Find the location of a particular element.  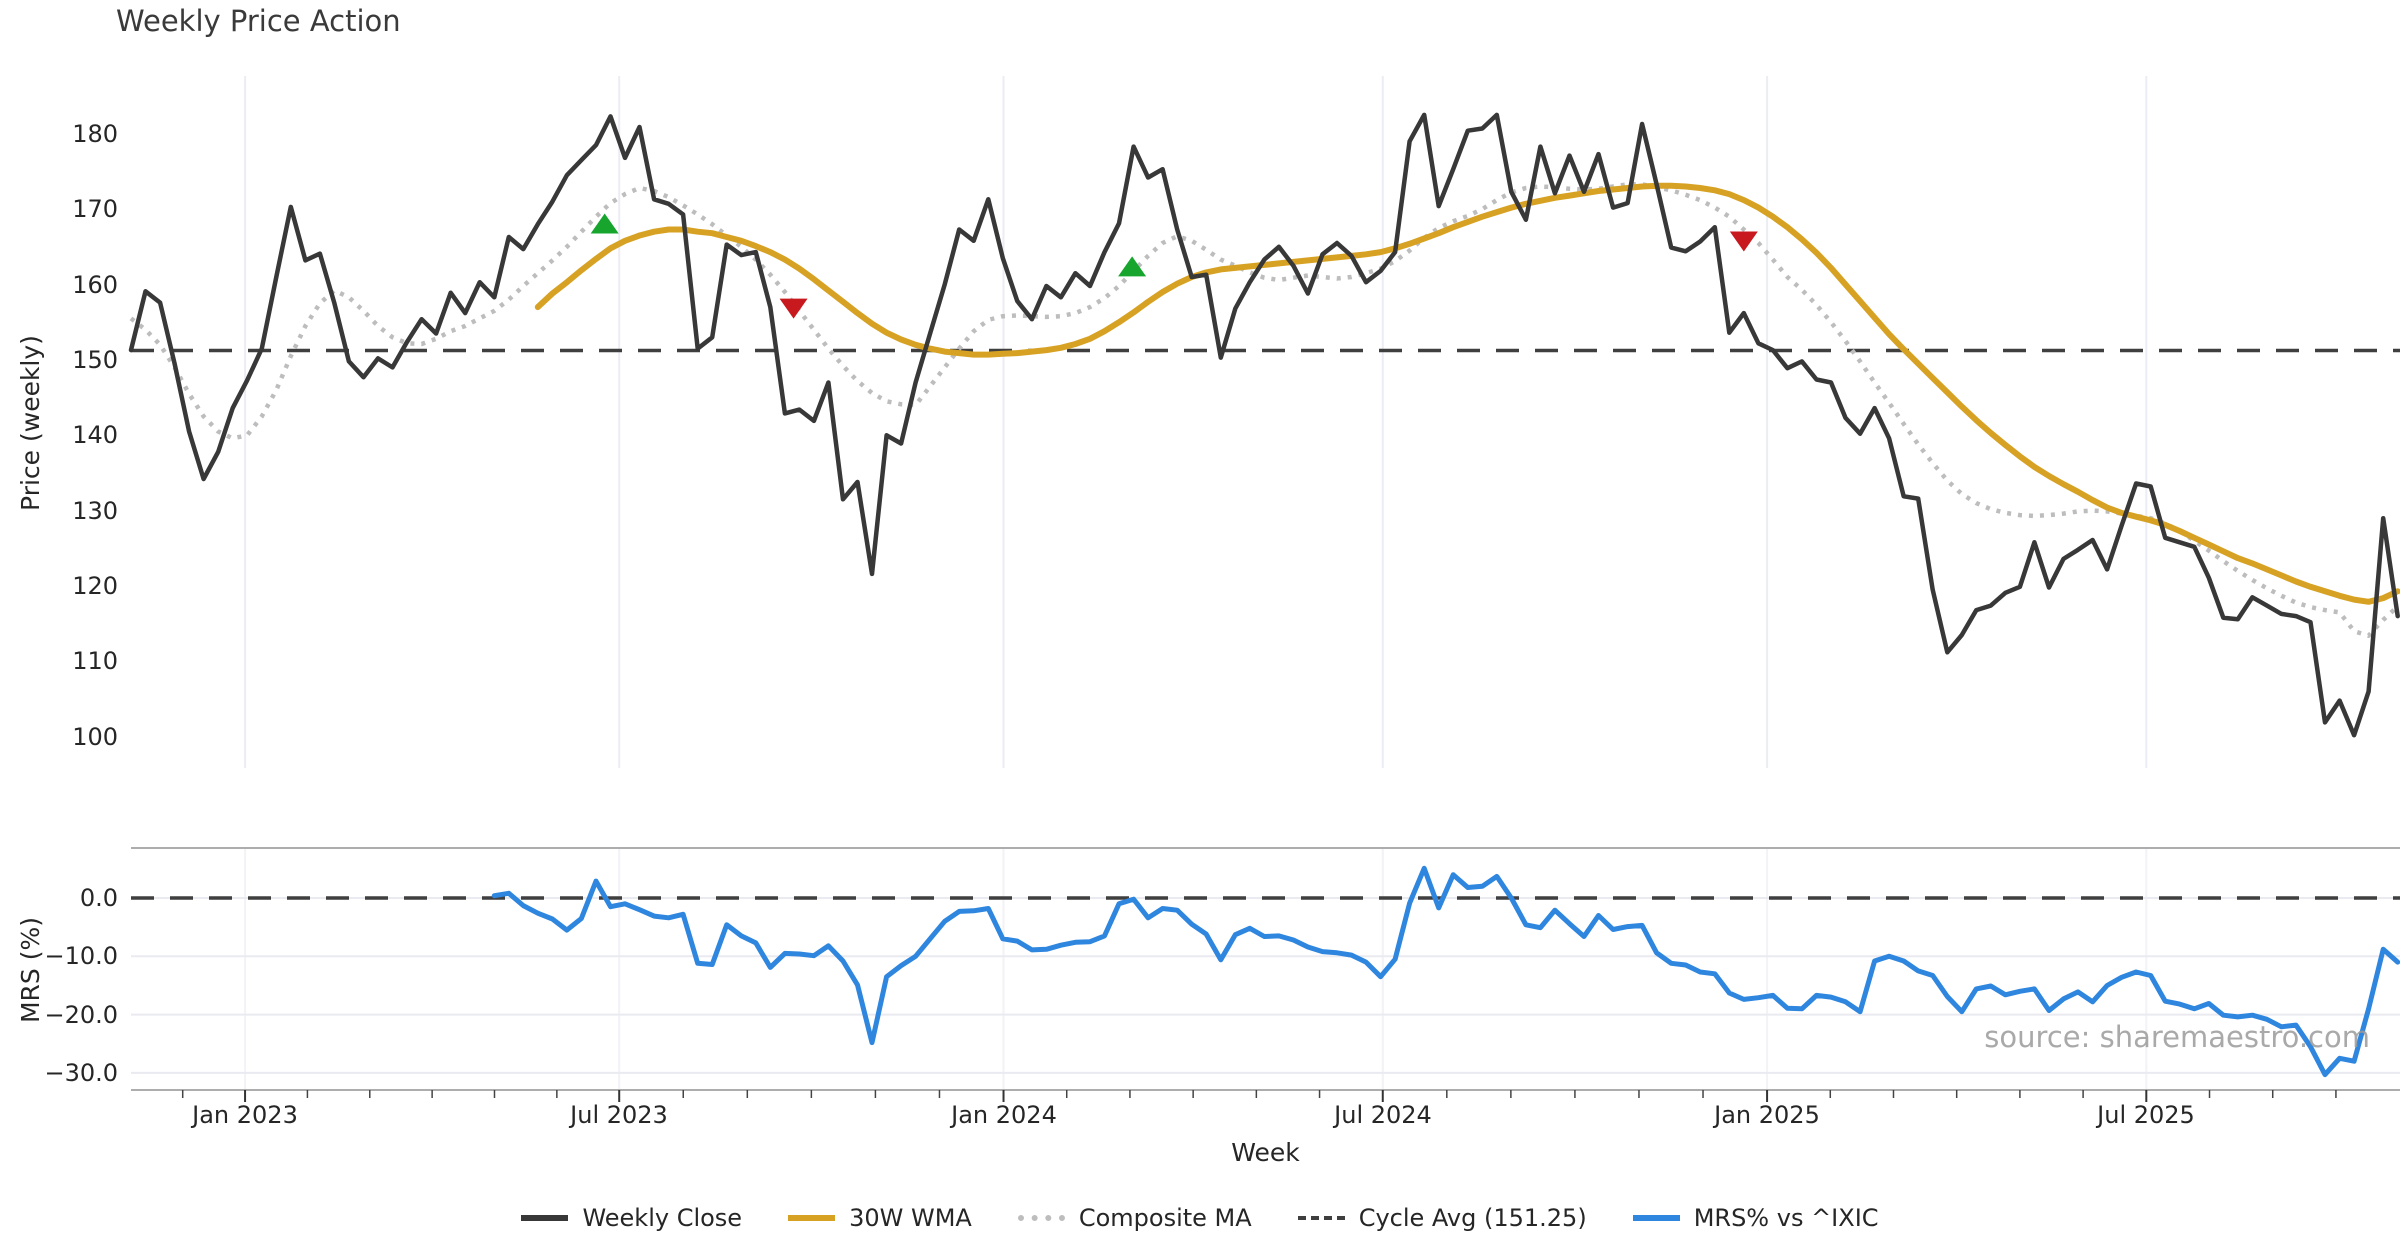

price-tick-label: 140 is located at coordinates (95, 435).